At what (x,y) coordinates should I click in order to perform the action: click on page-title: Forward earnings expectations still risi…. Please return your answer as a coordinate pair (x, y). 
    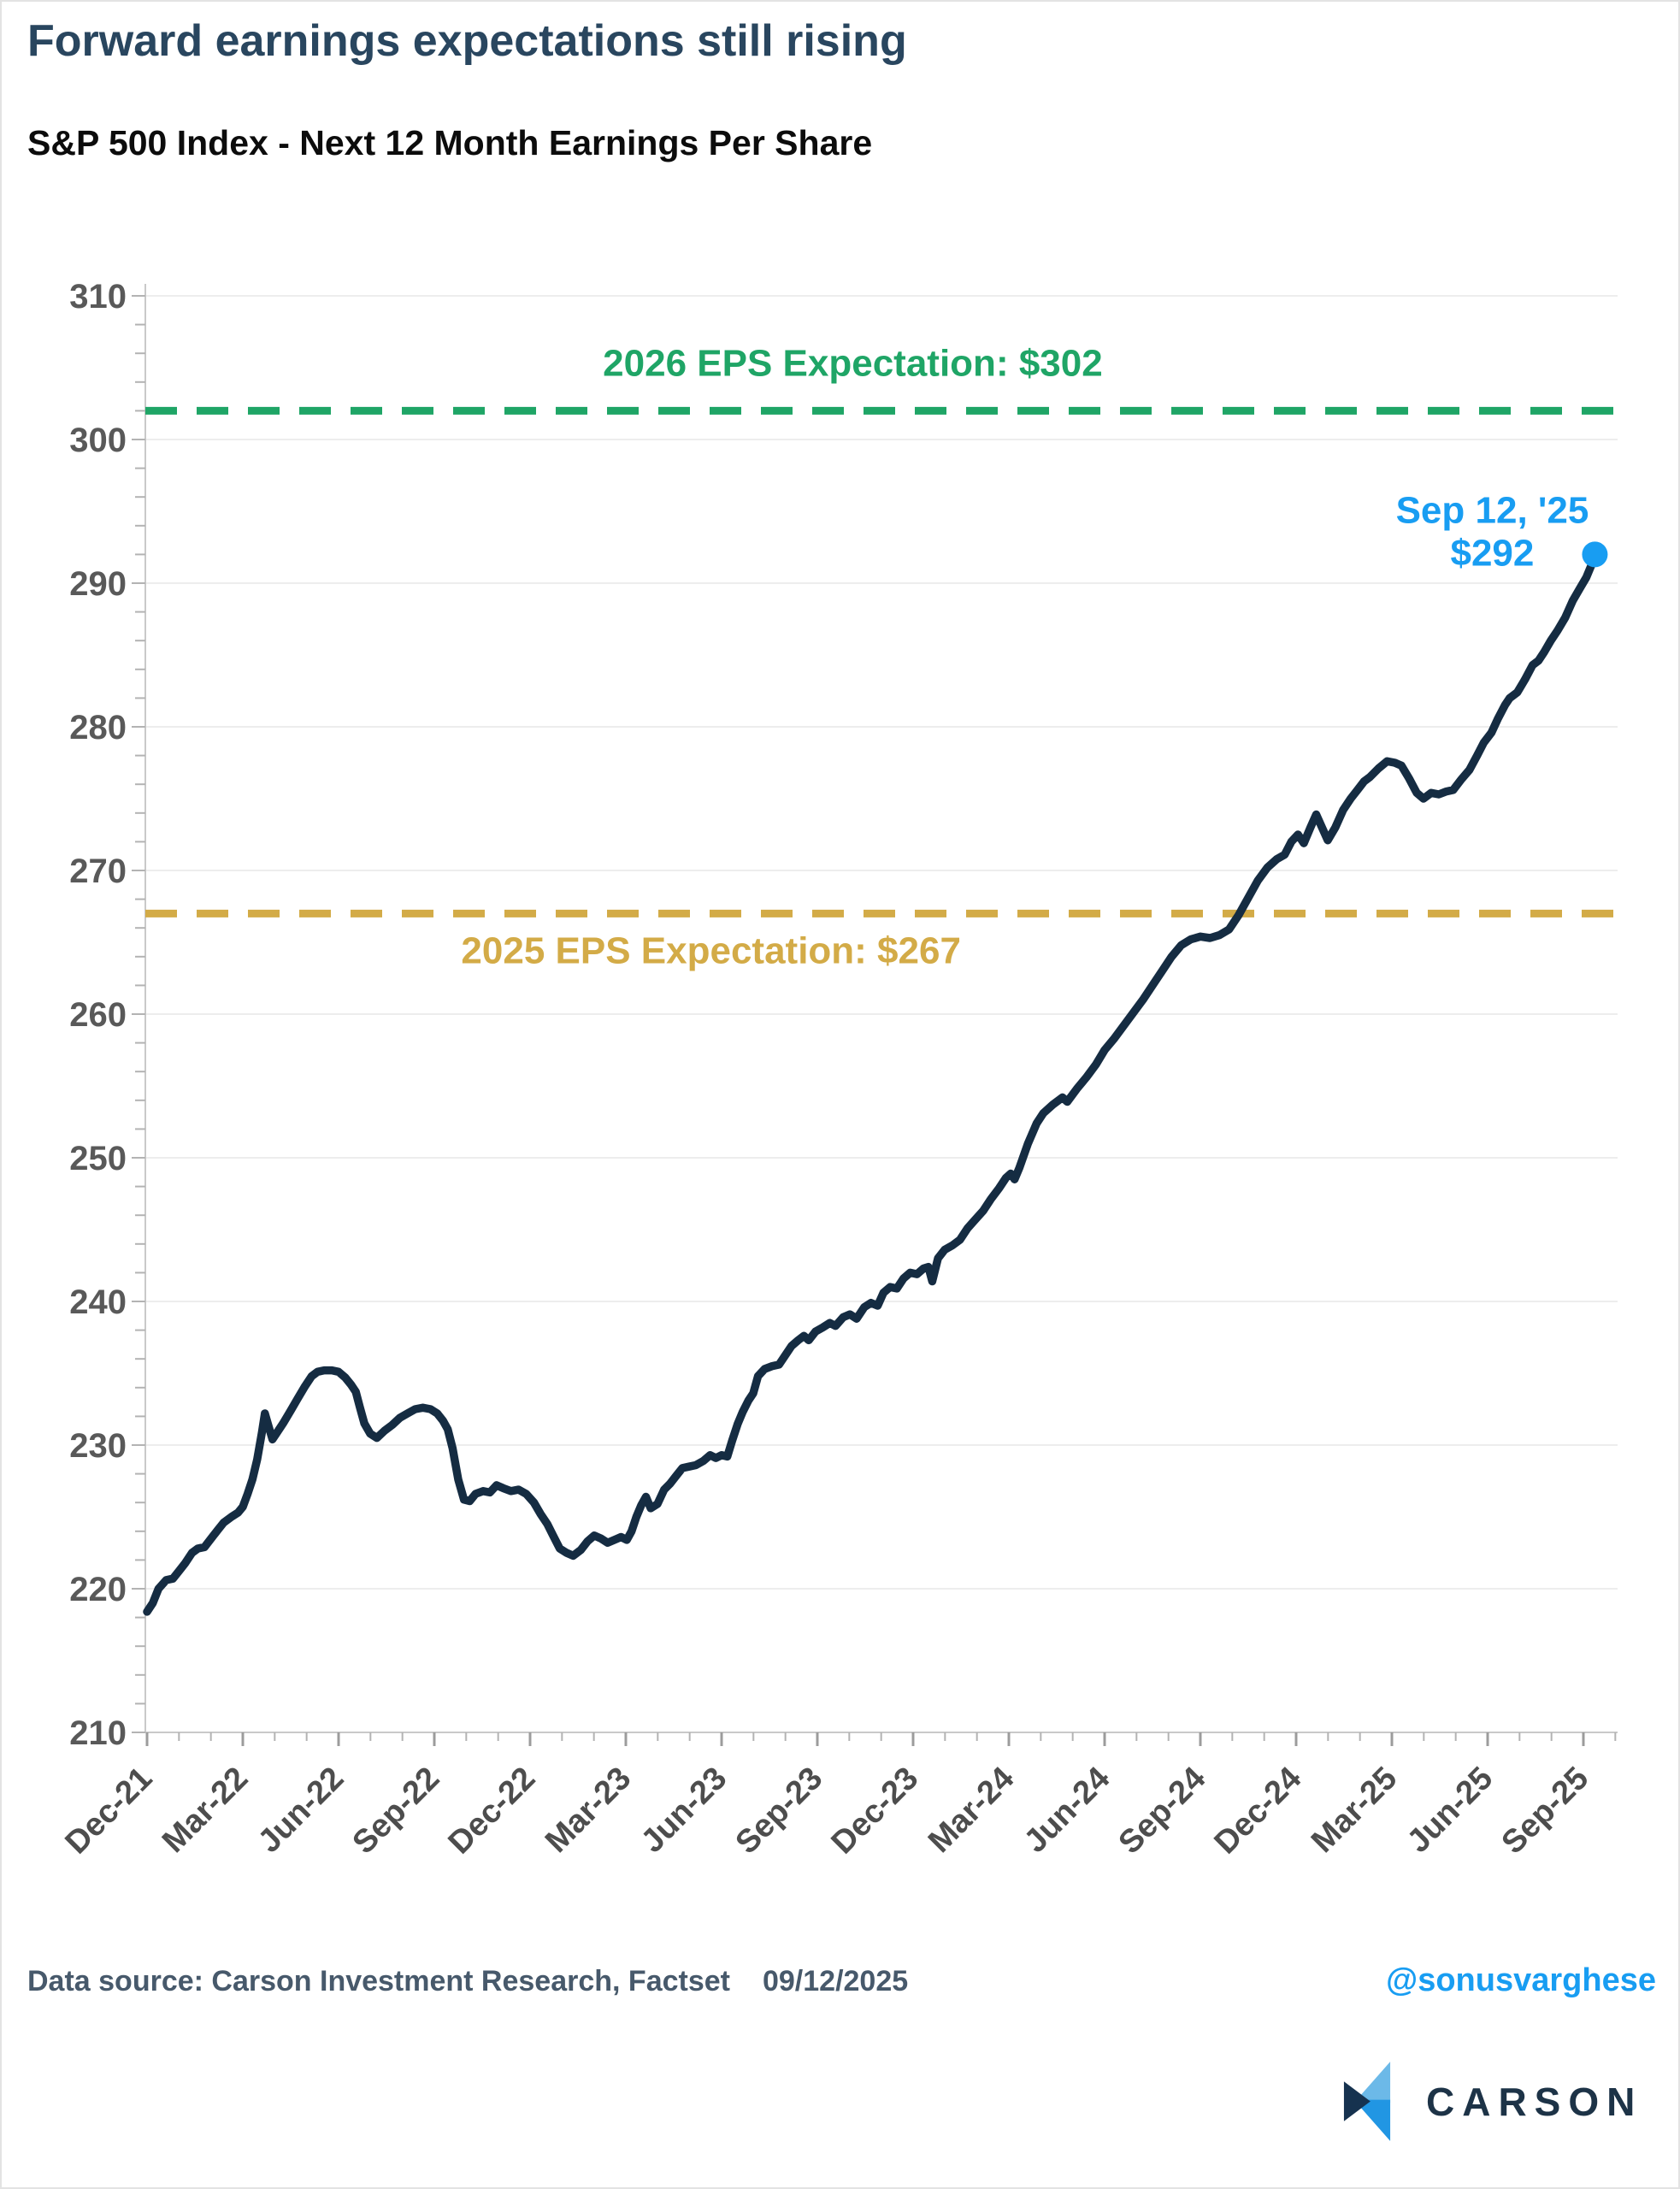
    Looking at the image, I should click on (467, 41).